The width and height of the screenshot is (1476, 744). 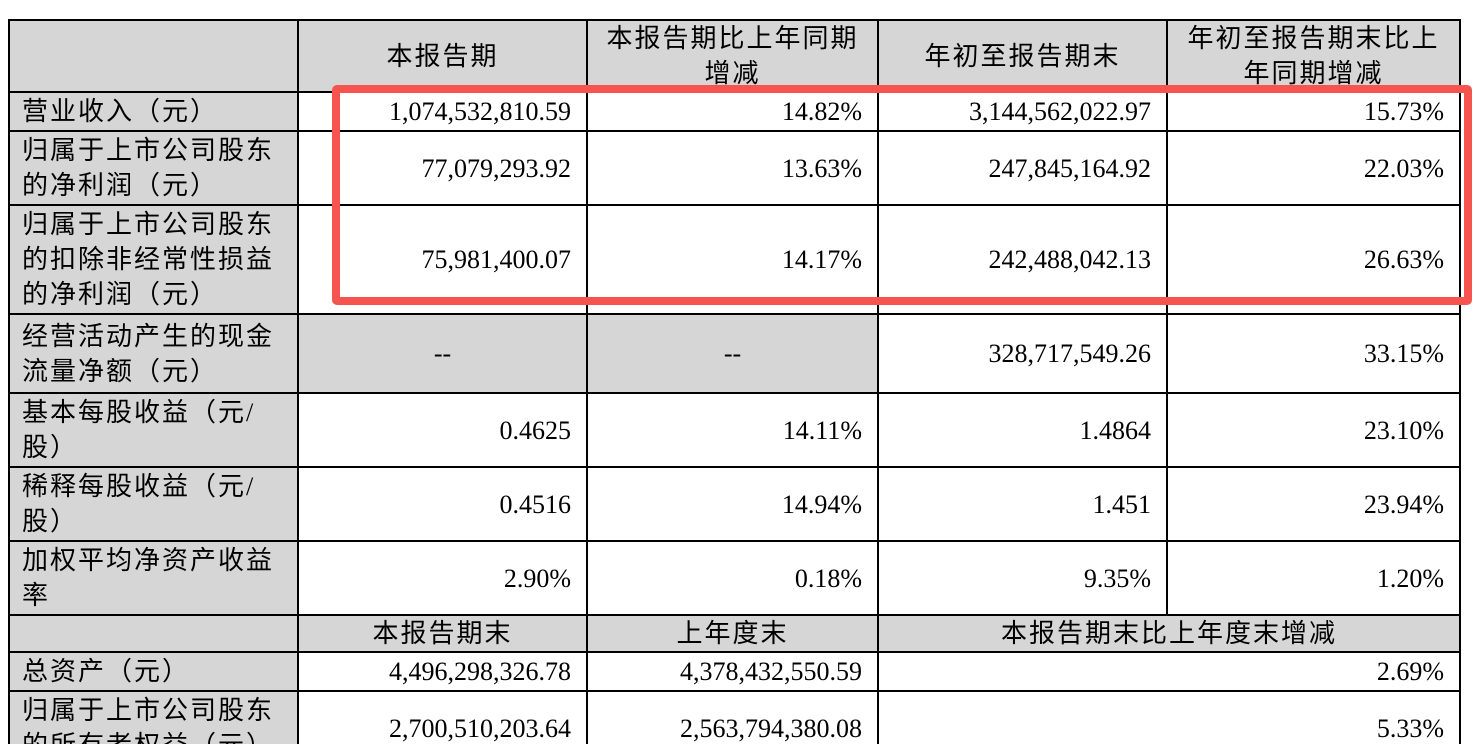 What do you see at coordinates (153, 578) in the screenshot?
I see `row-label: 加权平均净资产收益 率` at bounding box center [153, 578].